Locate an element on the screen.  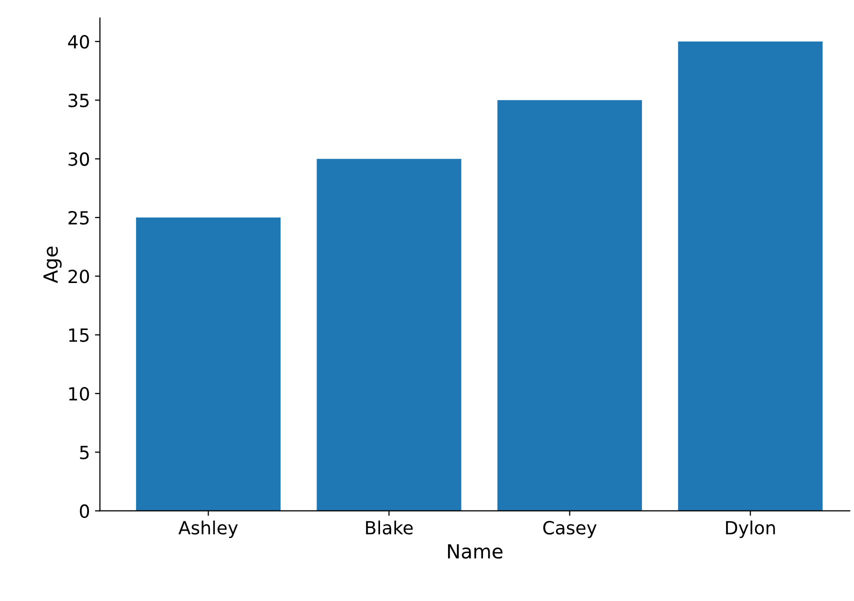
y-tick-label: 10 is located at coordinates (79, 393).